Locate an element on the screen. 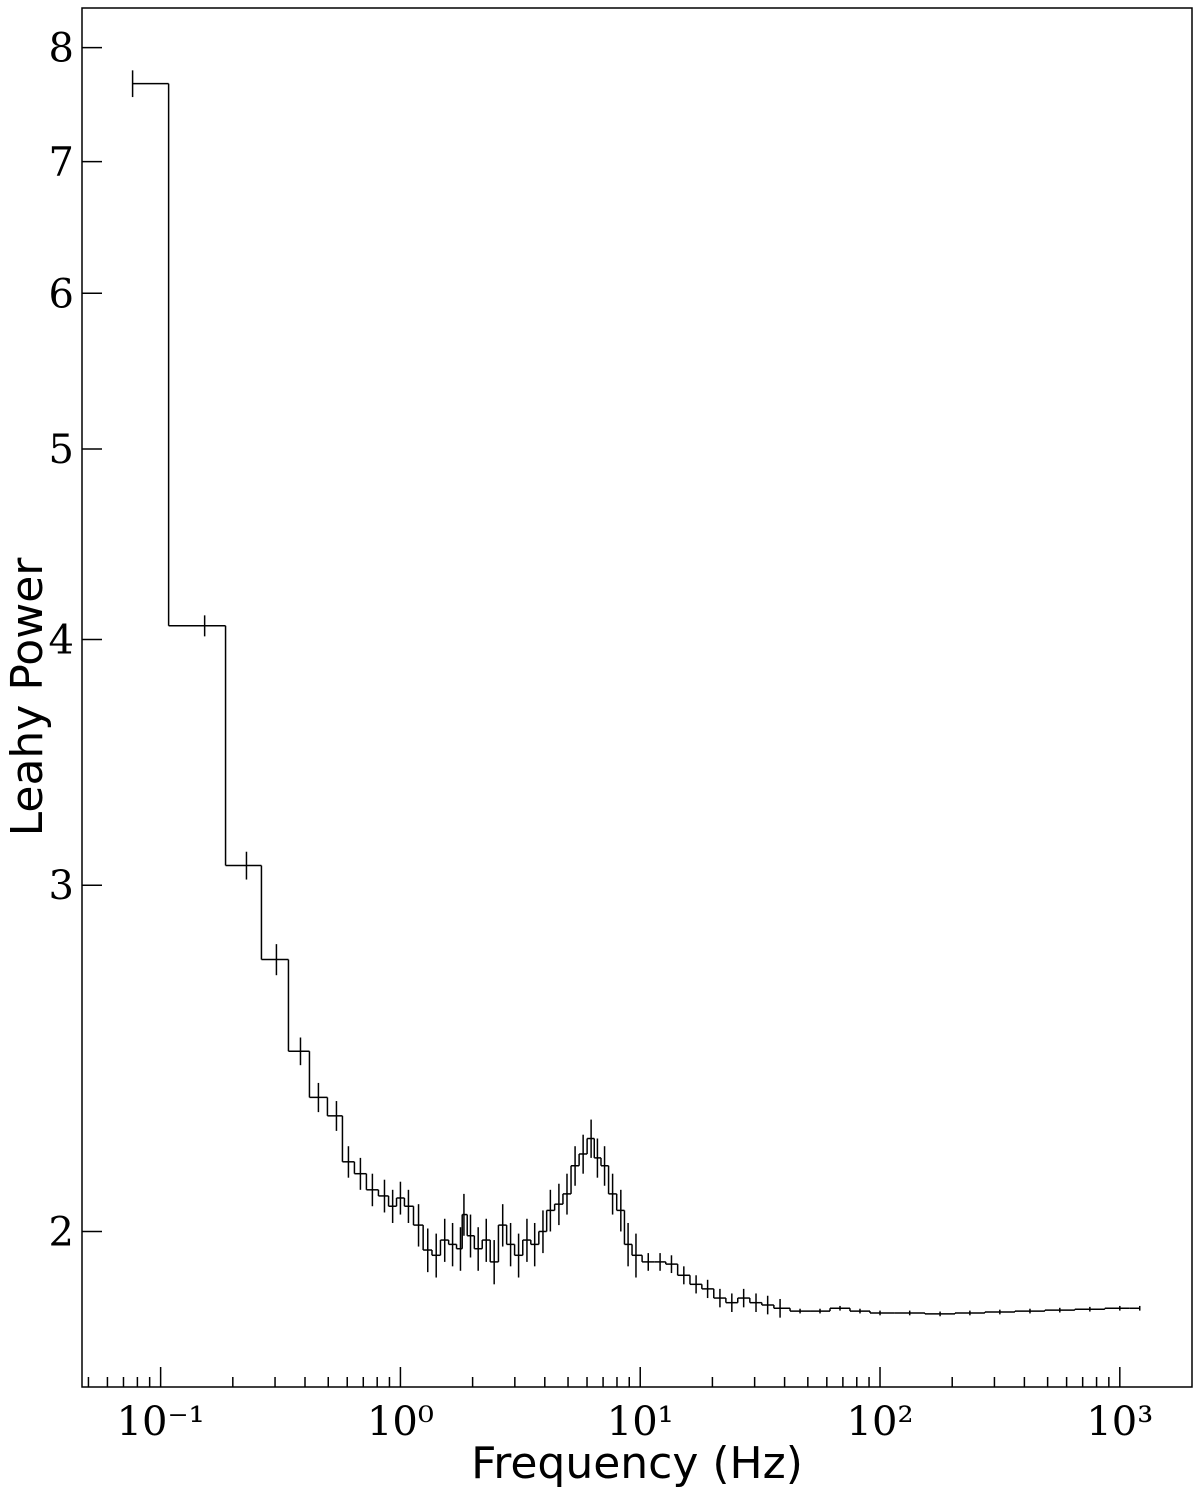 This screenshot has height=1496, width=1200. y-tick-label: 5 is located at coordinates (61, 450).